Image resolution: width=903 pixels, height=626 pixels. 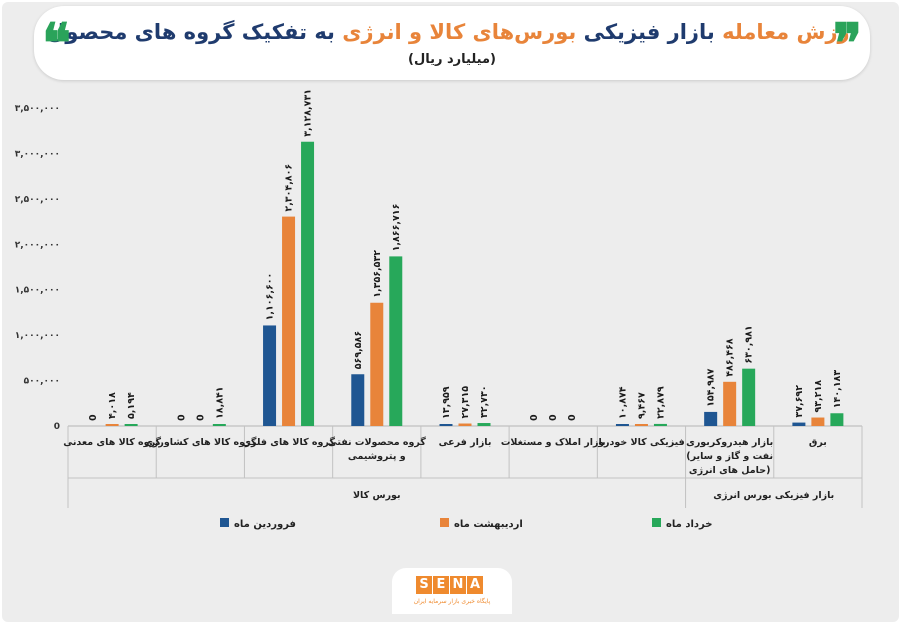 I want to click on data-label: ۳,۱۲۸,۷۳۱, so click(x=308, y=113).